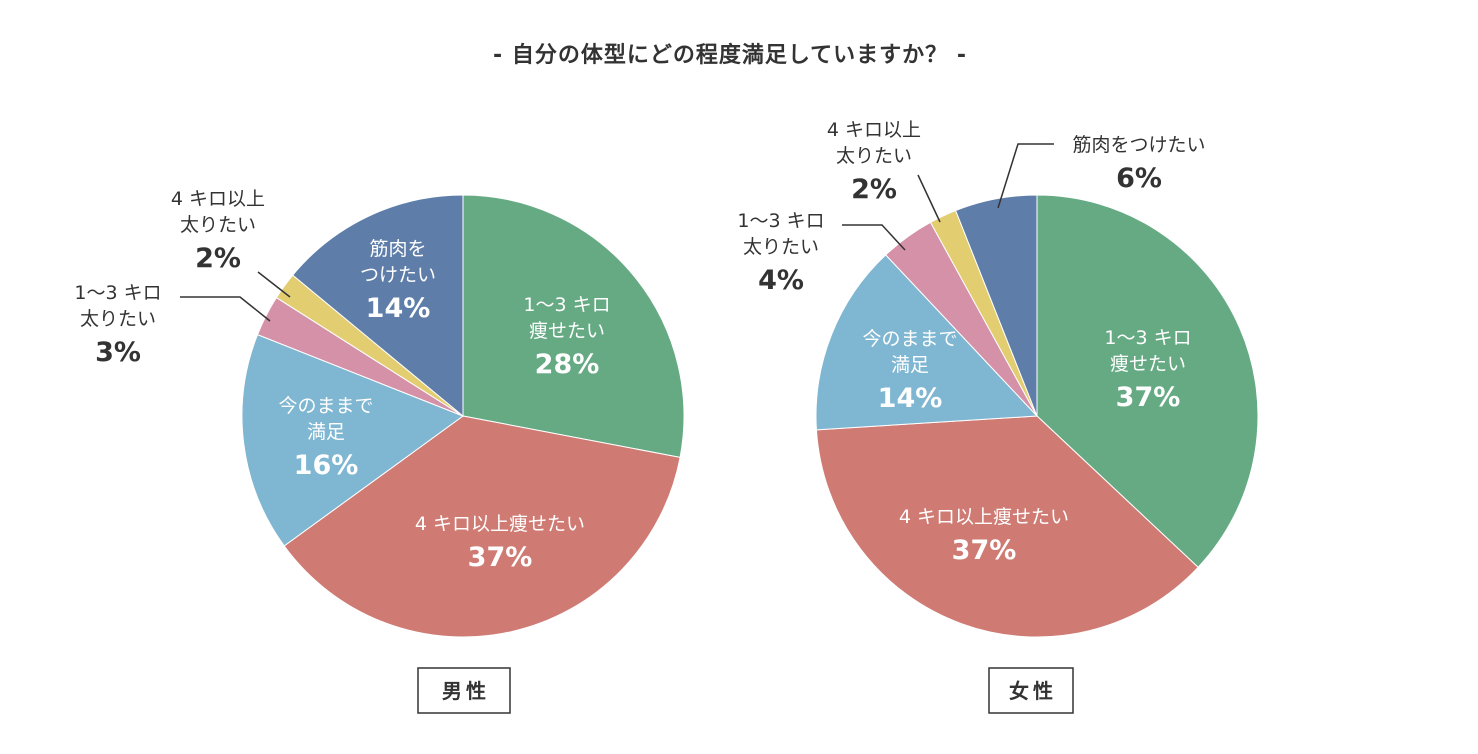 The width and height of the screenshot is (1478, 754). I want to click on slice-percent: 6%, so click(1139, 178).